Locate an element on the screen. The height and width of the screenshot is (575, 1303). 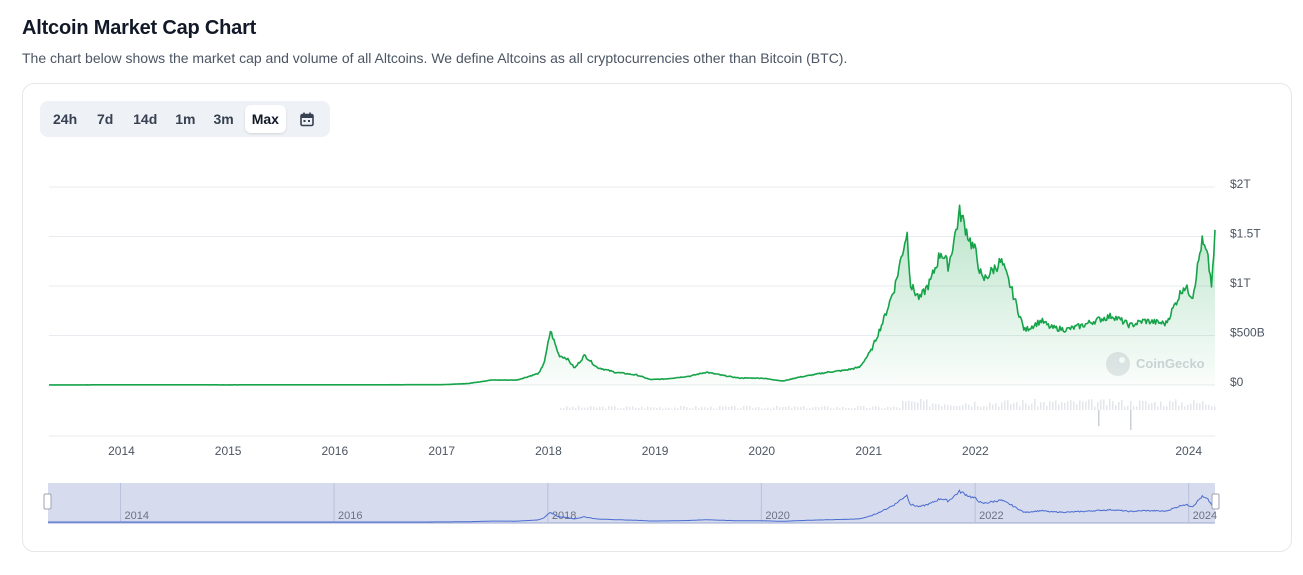
calendar-icon-glyph is located at coordinates (307, 119).